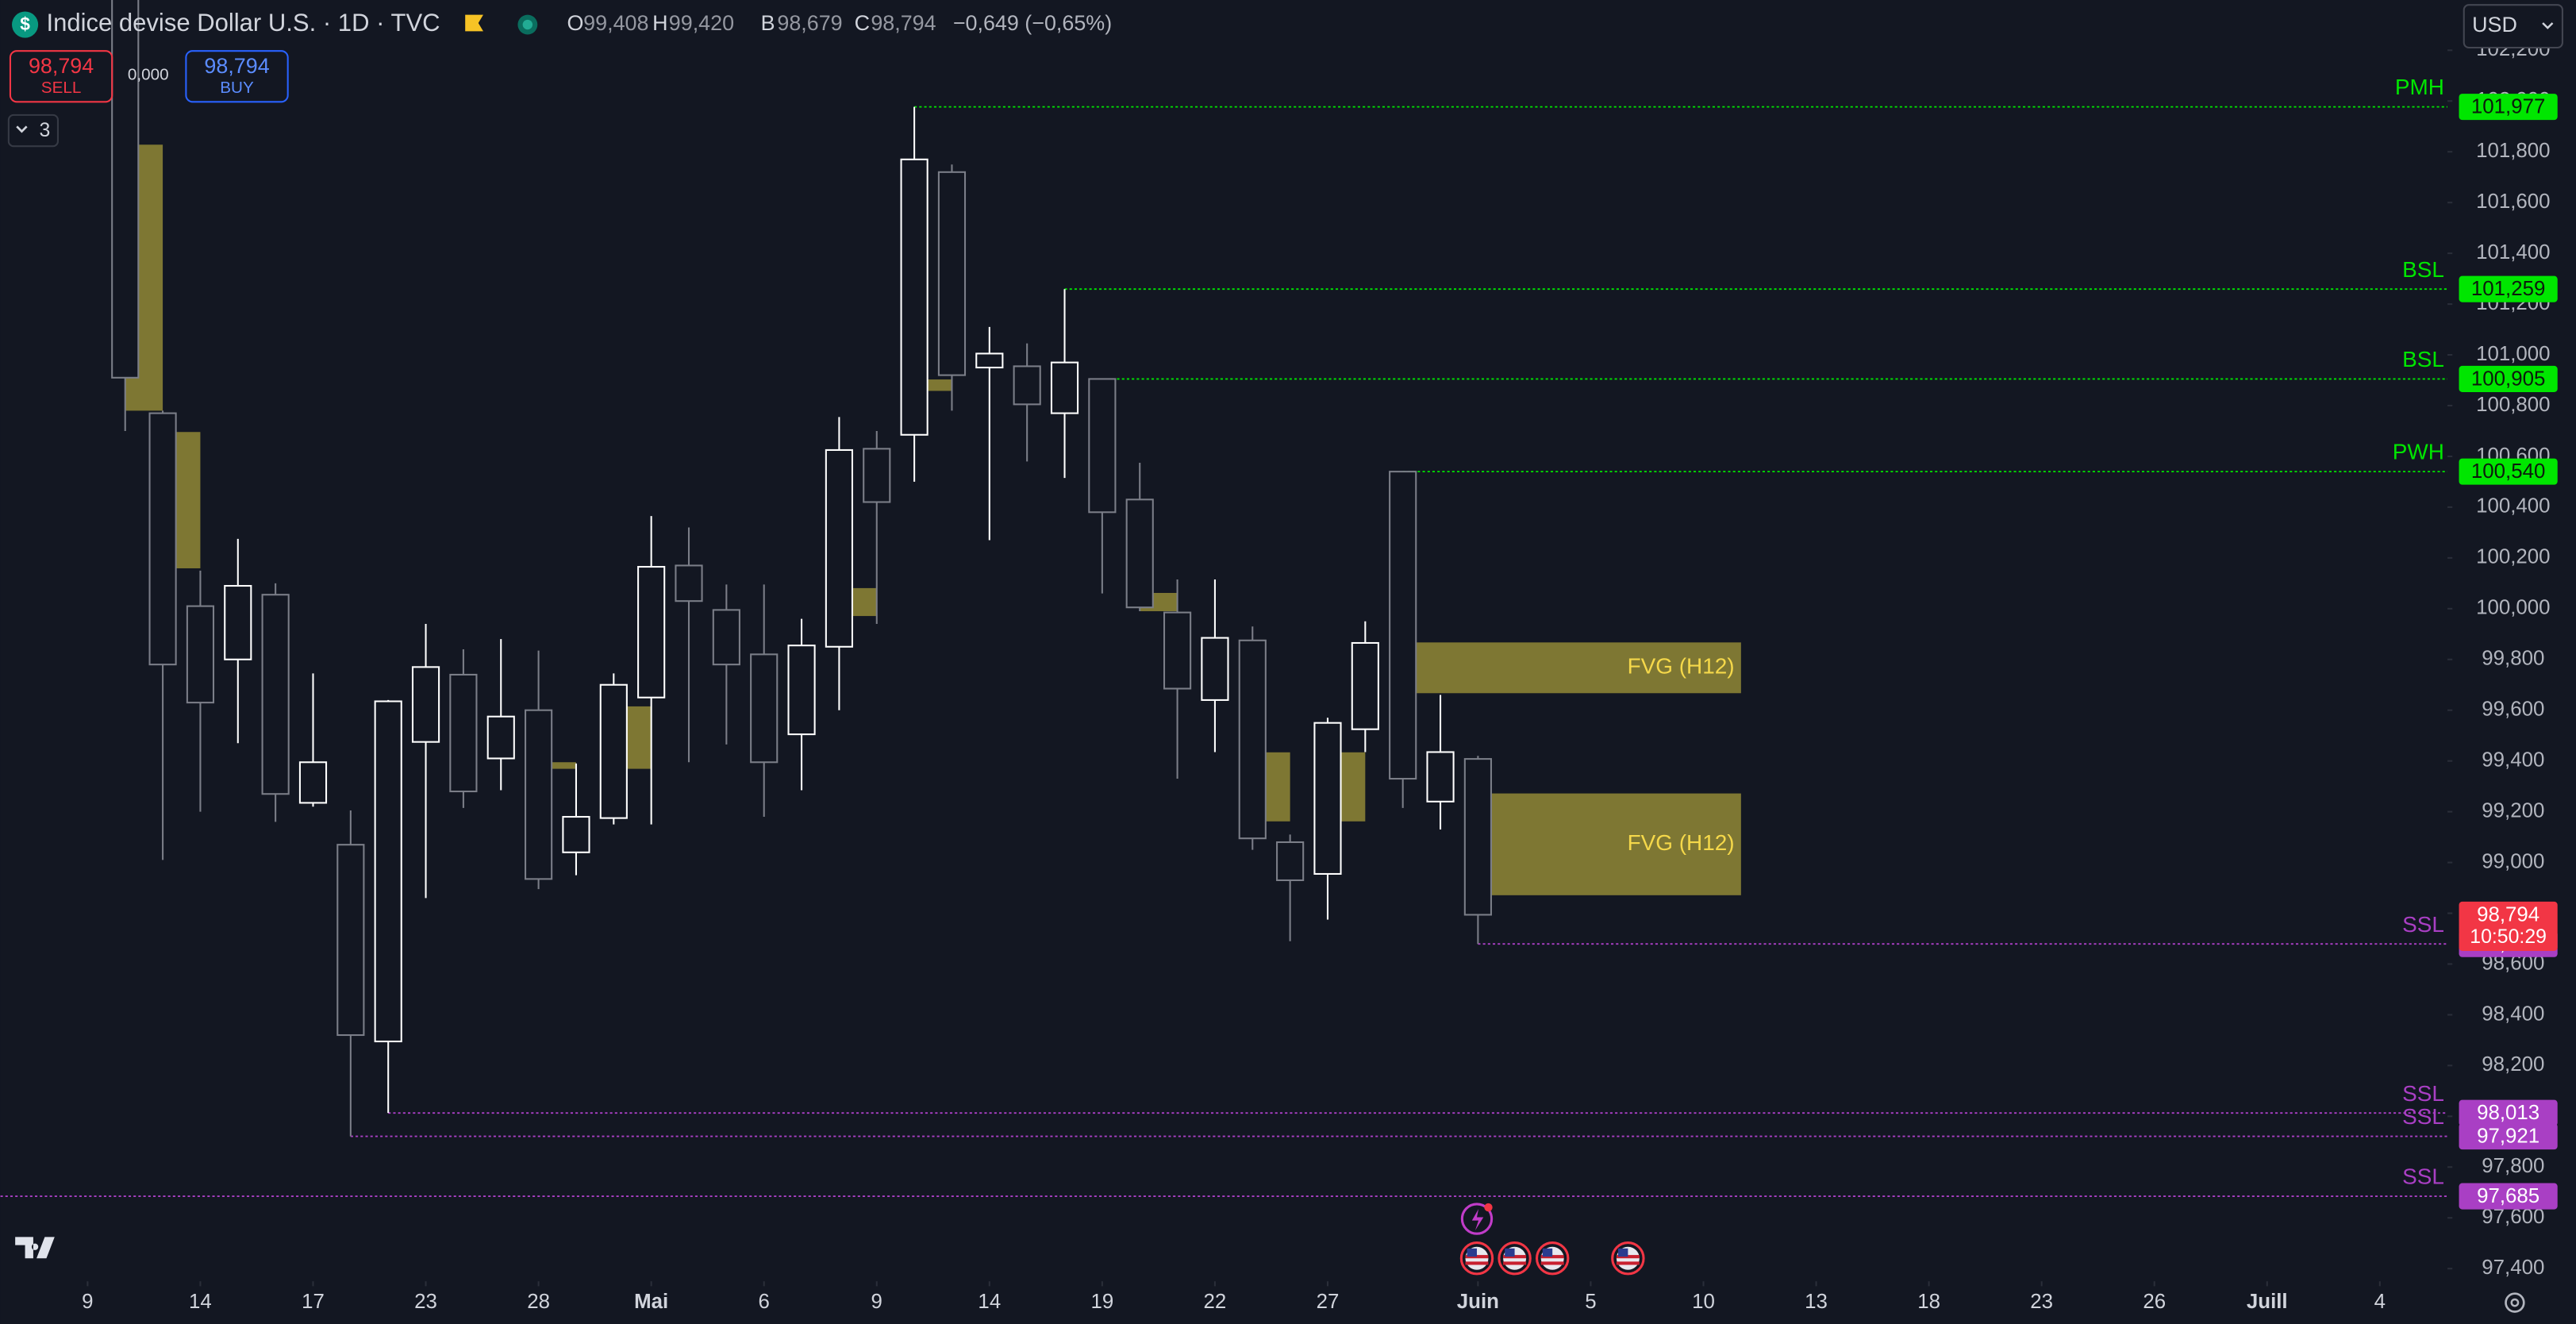  Describe the element at coordinates (2513, 405) in the screenshot. I see `y-tick-label: 100,800` at that location.